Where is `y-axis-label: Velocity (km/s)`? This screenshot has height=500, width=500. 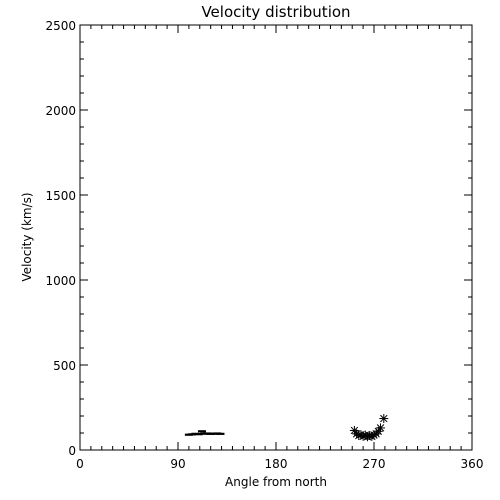
y-axis-label: Velocity (km/s) is located at coordinates (27, 236).